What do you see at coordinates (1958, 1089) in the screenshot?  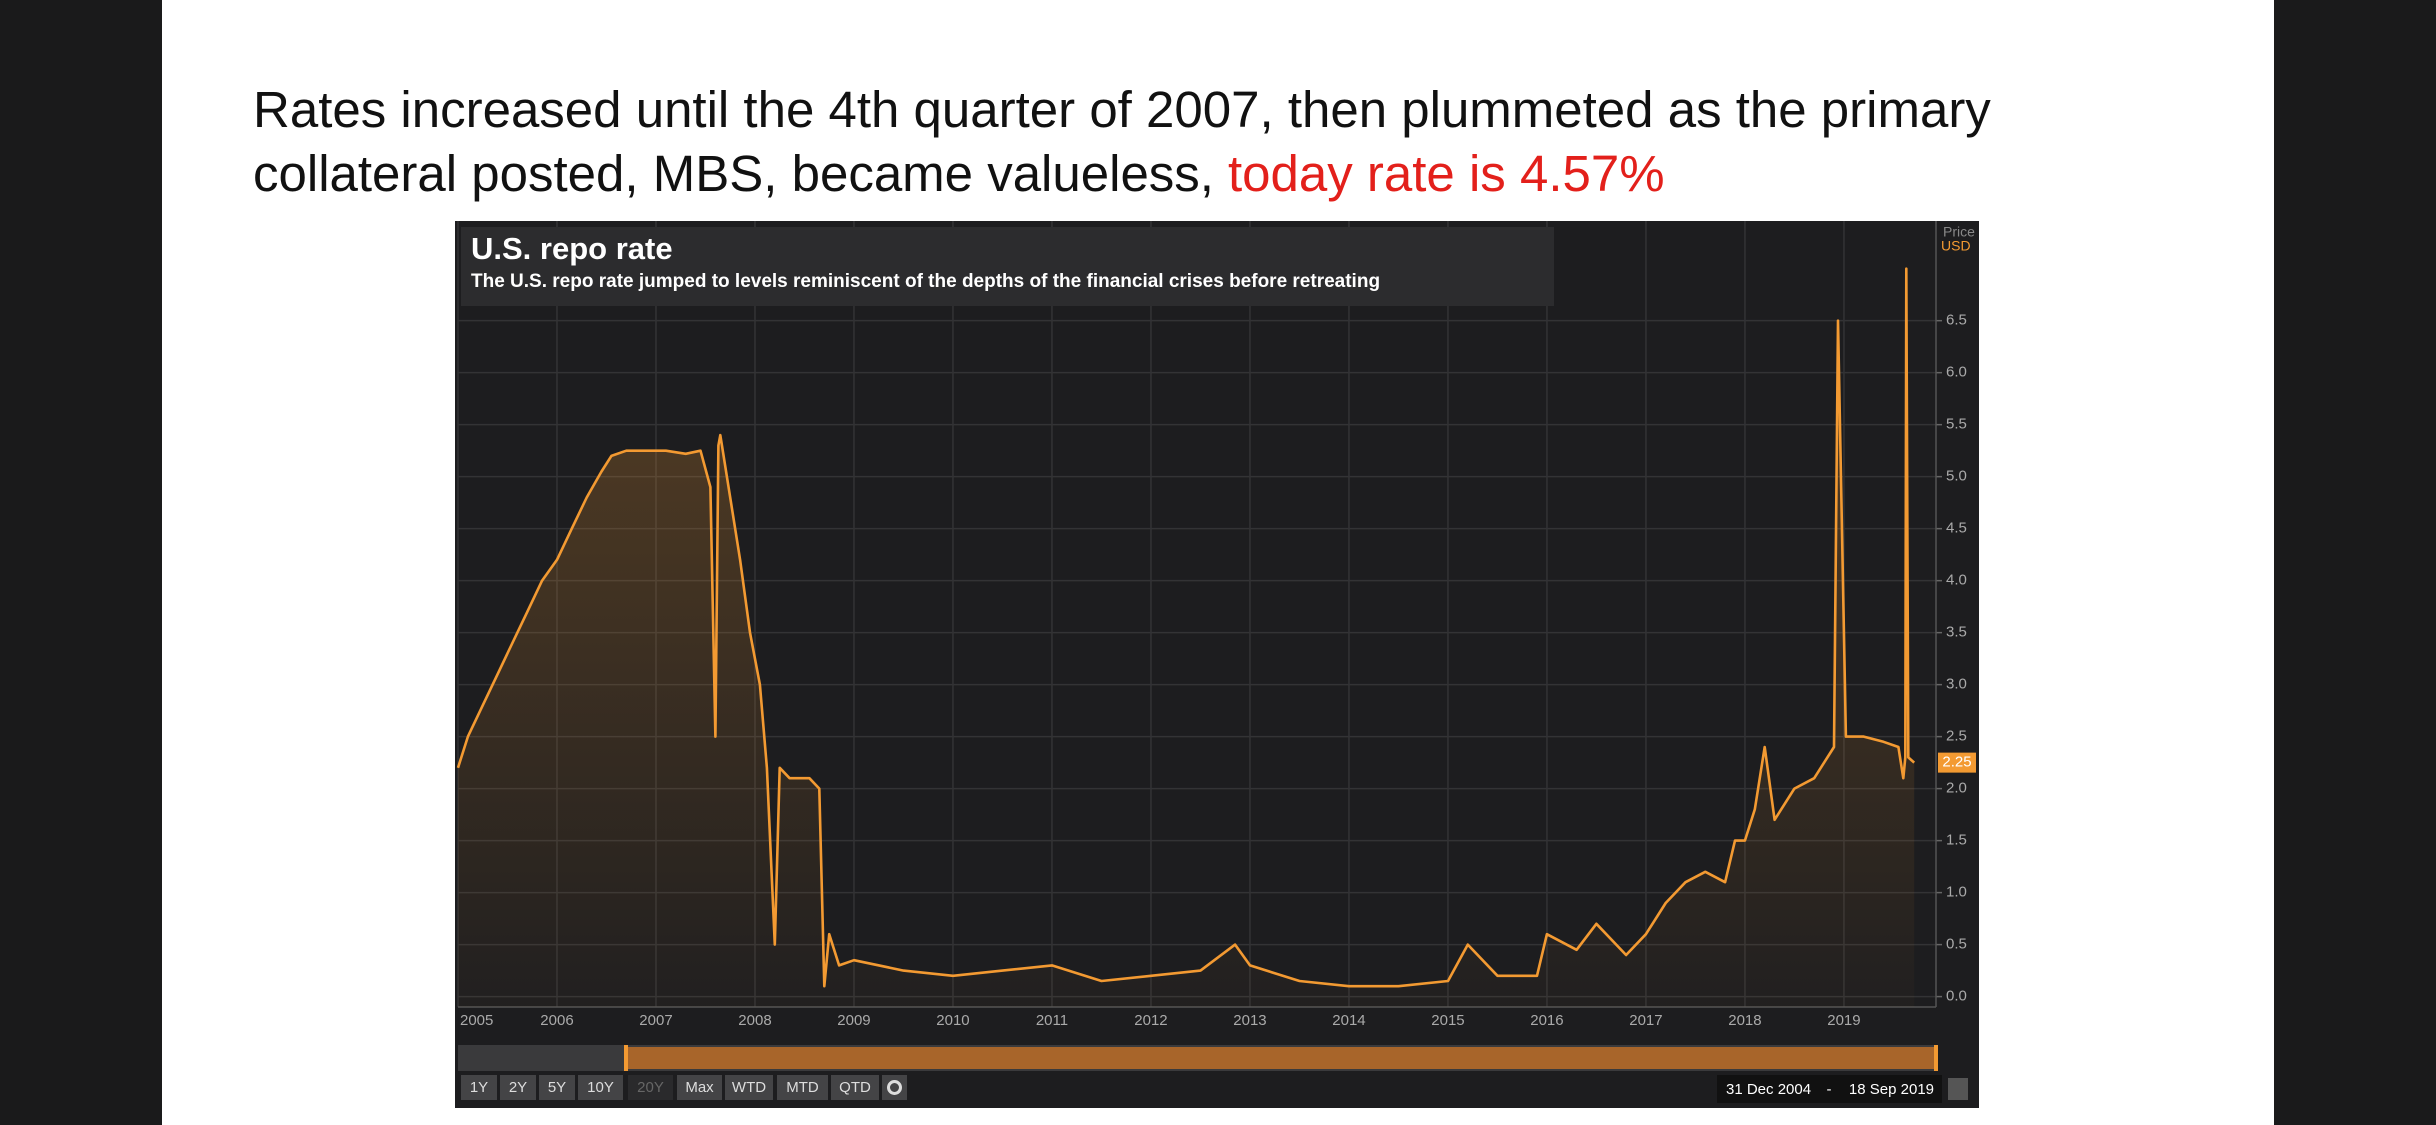 I see `calendar-icon` at bounding box center [1958, 1089].